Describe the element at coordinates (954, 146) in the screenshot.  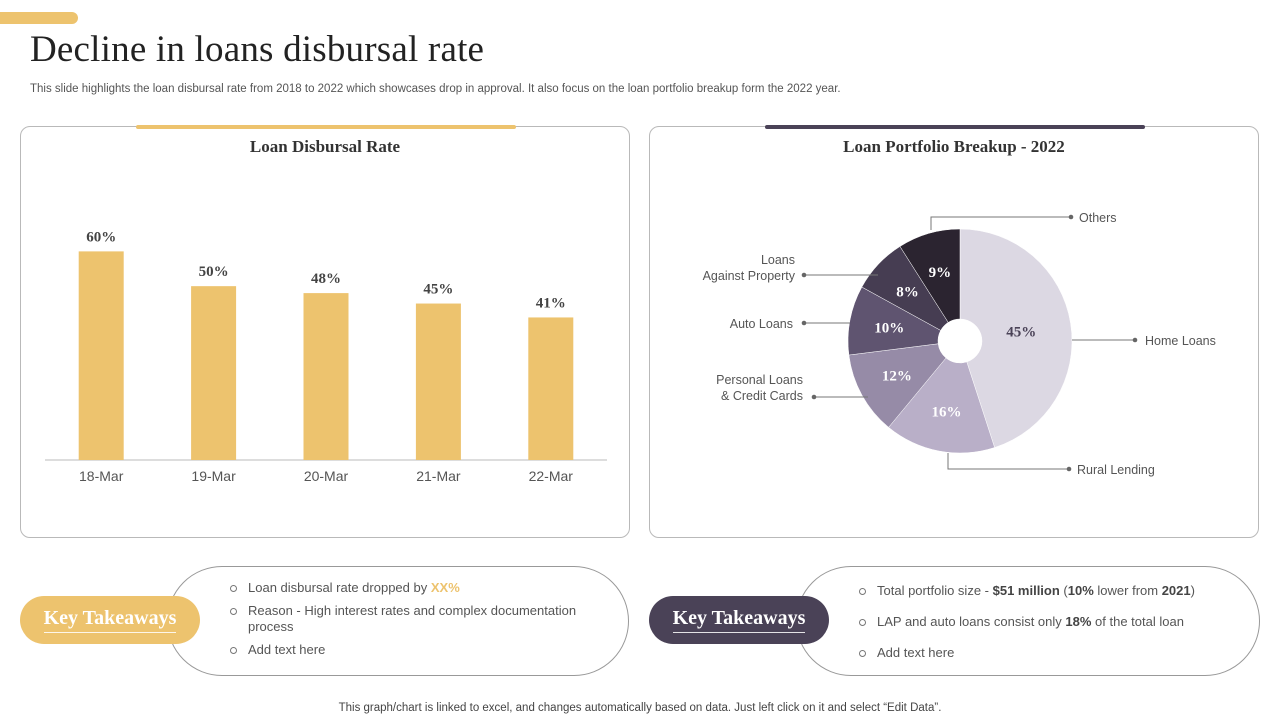
I see `pie-chart-title: Loan Portfolio Breakup - 2022` at that location.